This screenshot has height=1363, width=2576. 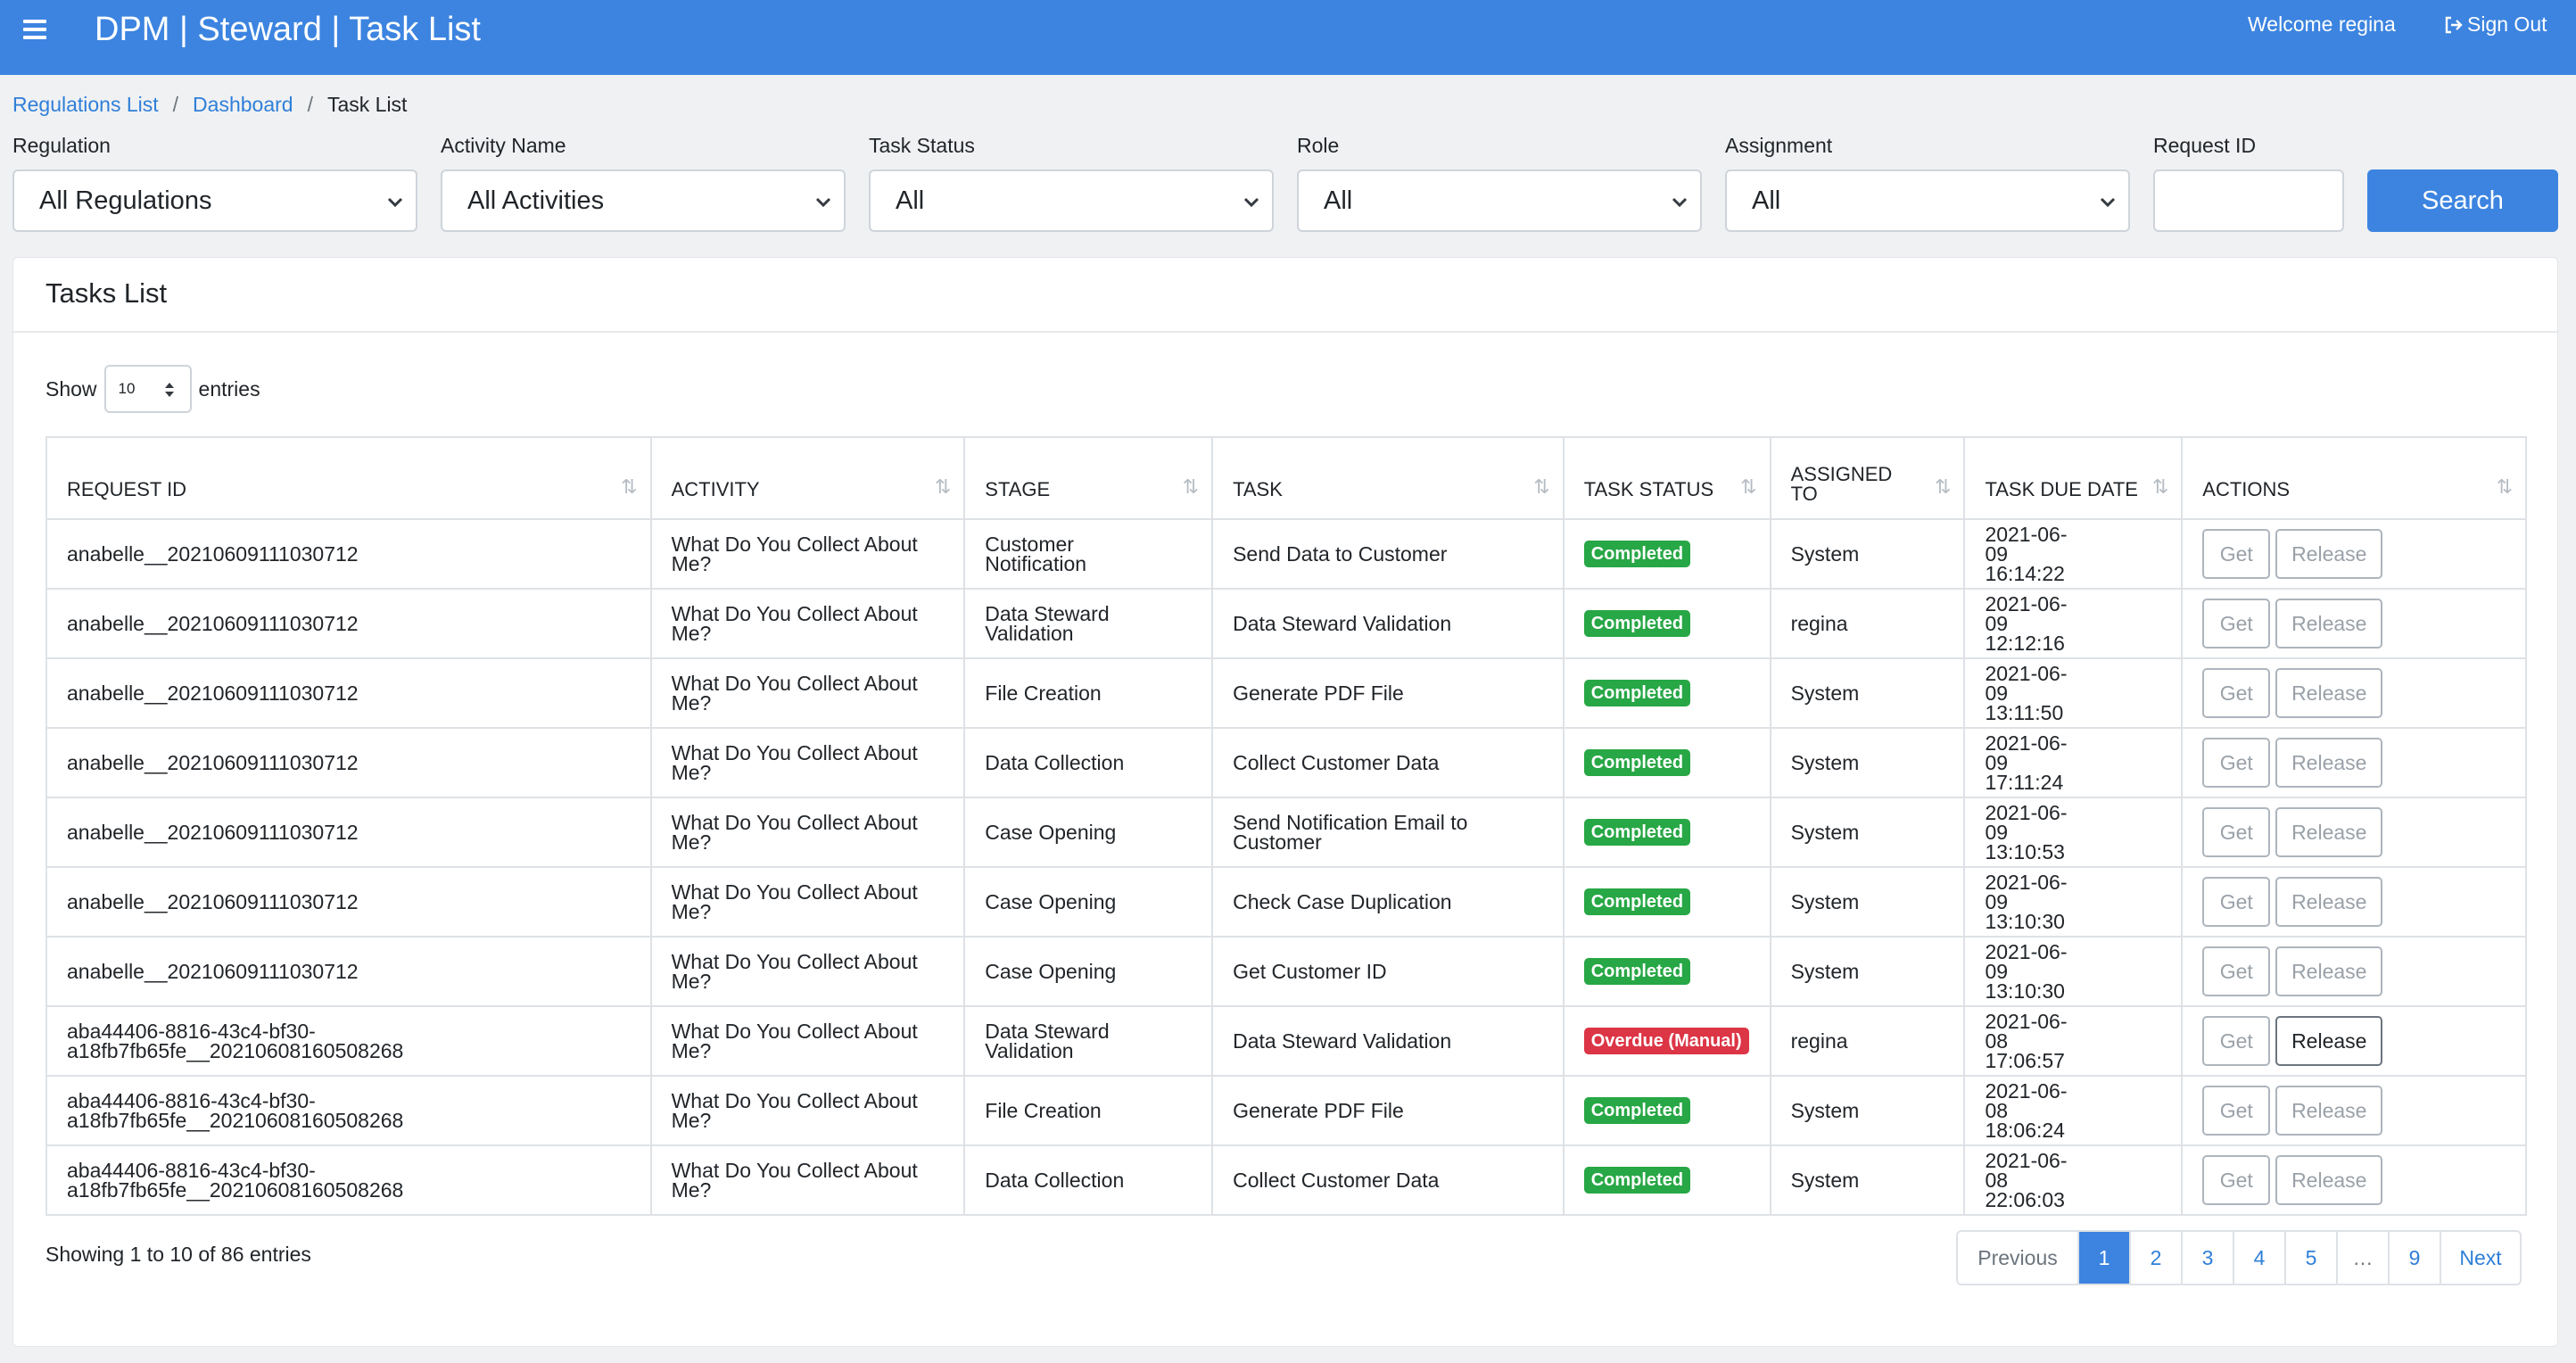 What do you see at coordinates (1867, 478) in the screenshot?
I see `column-header: ASSIGNED TO ⇅` at bounding box center [1867, 478].